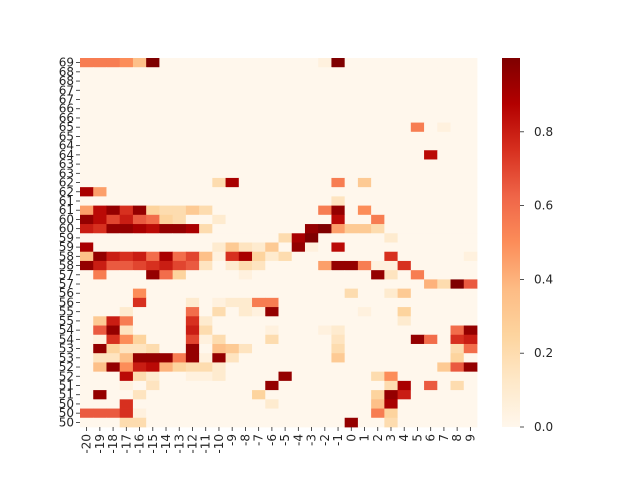 The image size is (640, 480). I want to click on y-tick-label: 53, so click(66, 358).